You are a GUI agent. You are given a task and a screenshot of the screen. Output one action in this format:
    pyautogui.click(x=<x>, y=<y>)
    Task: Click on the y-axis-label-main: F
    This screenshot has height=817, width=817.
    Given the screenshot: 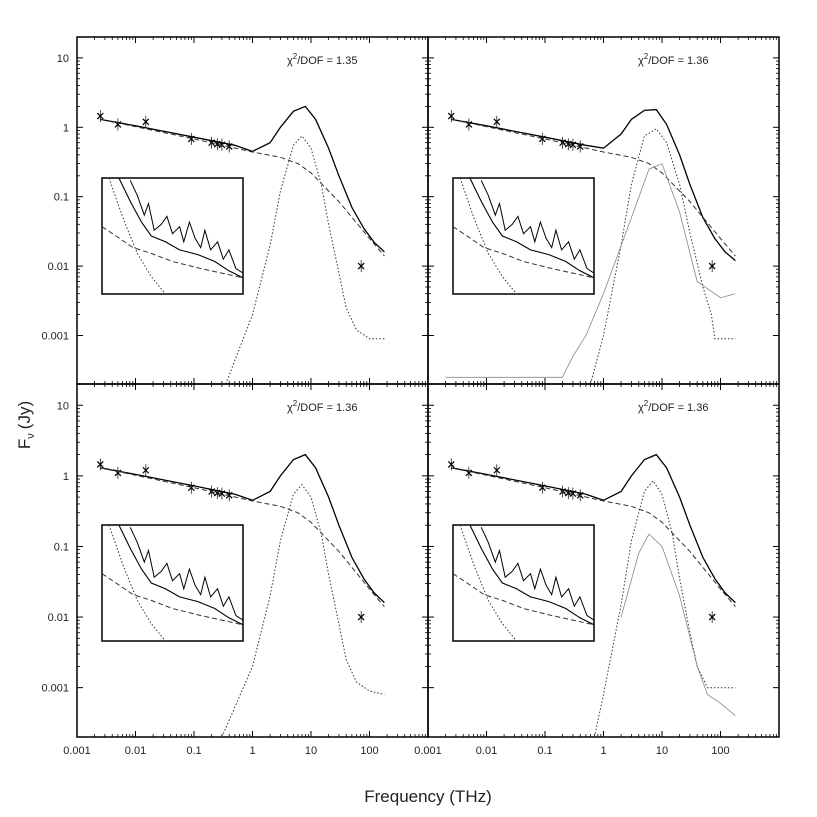 What is the action you would take?
    pyautogui.click(x=24, y=444)
    